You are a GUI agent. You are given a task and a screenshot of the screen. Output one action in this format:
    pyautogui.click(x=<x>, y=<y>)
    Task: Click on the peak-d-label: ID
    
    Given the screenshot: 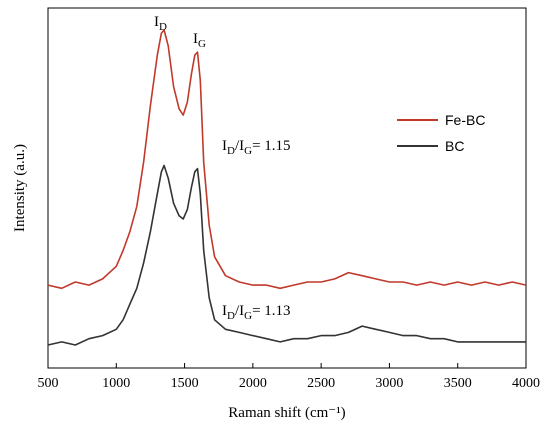 What is the action you would take?
    pyautogui.click(x=160, y=23)
    